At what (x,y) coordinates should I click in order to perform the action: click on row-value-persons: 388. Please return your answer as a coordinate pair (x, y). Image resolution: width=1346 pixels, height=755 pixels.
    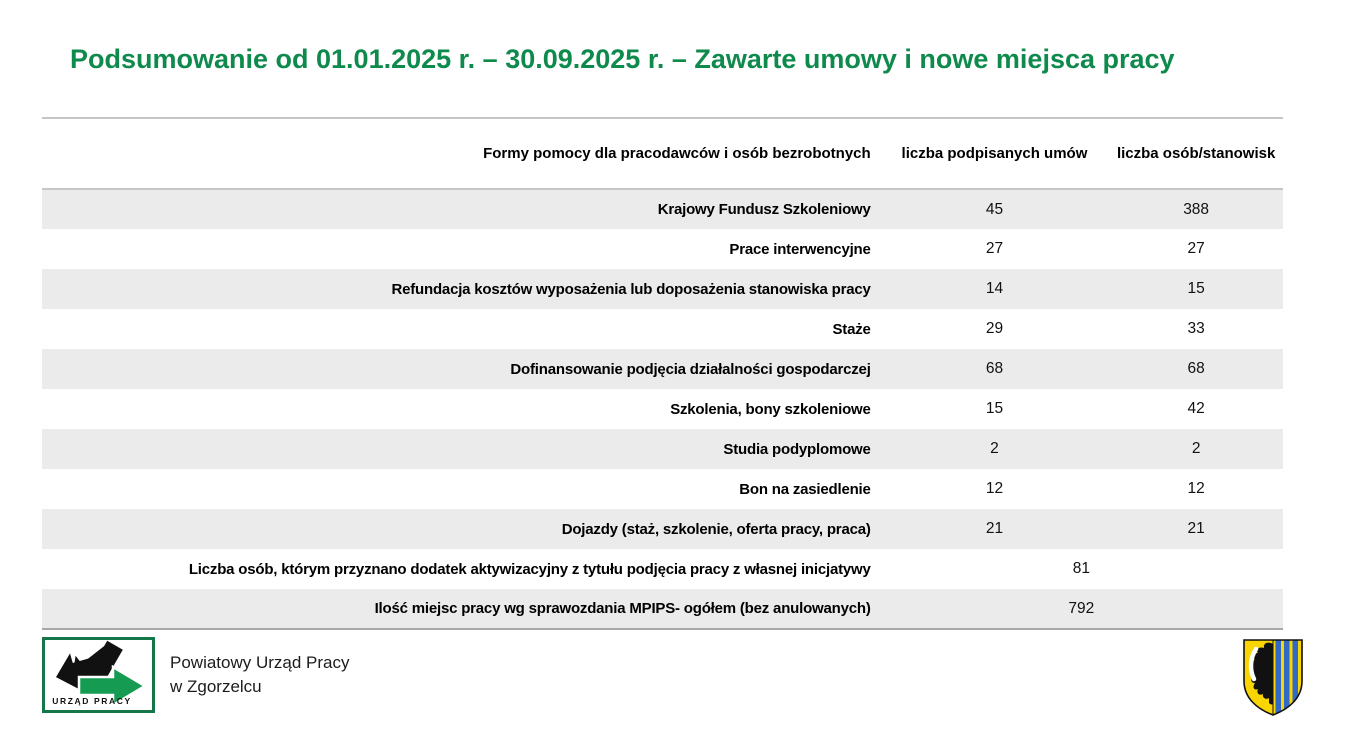
    Looking at the image, I should click on (1196, 209).